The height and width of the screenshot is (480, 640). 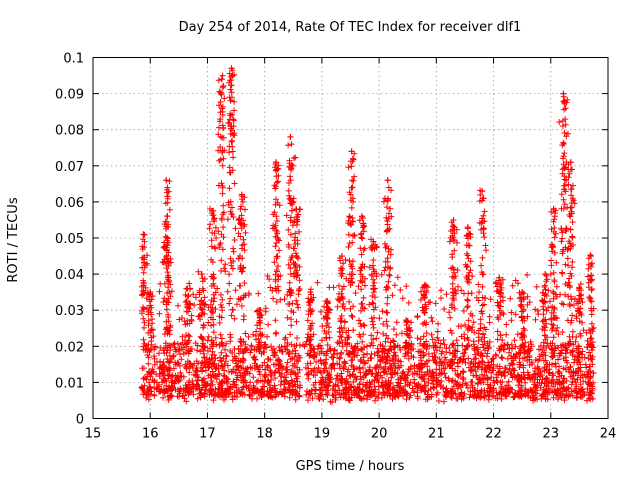 I want to click on y-tick-label: 0.02, so click(x=69, y=347).